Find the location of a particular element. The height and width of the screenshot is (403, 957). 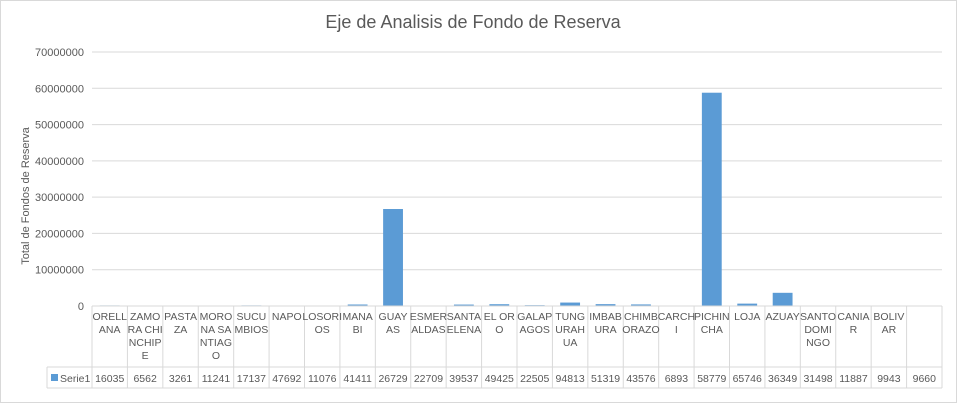

data-value-label: 65746 is located at coordinates (747, 379).